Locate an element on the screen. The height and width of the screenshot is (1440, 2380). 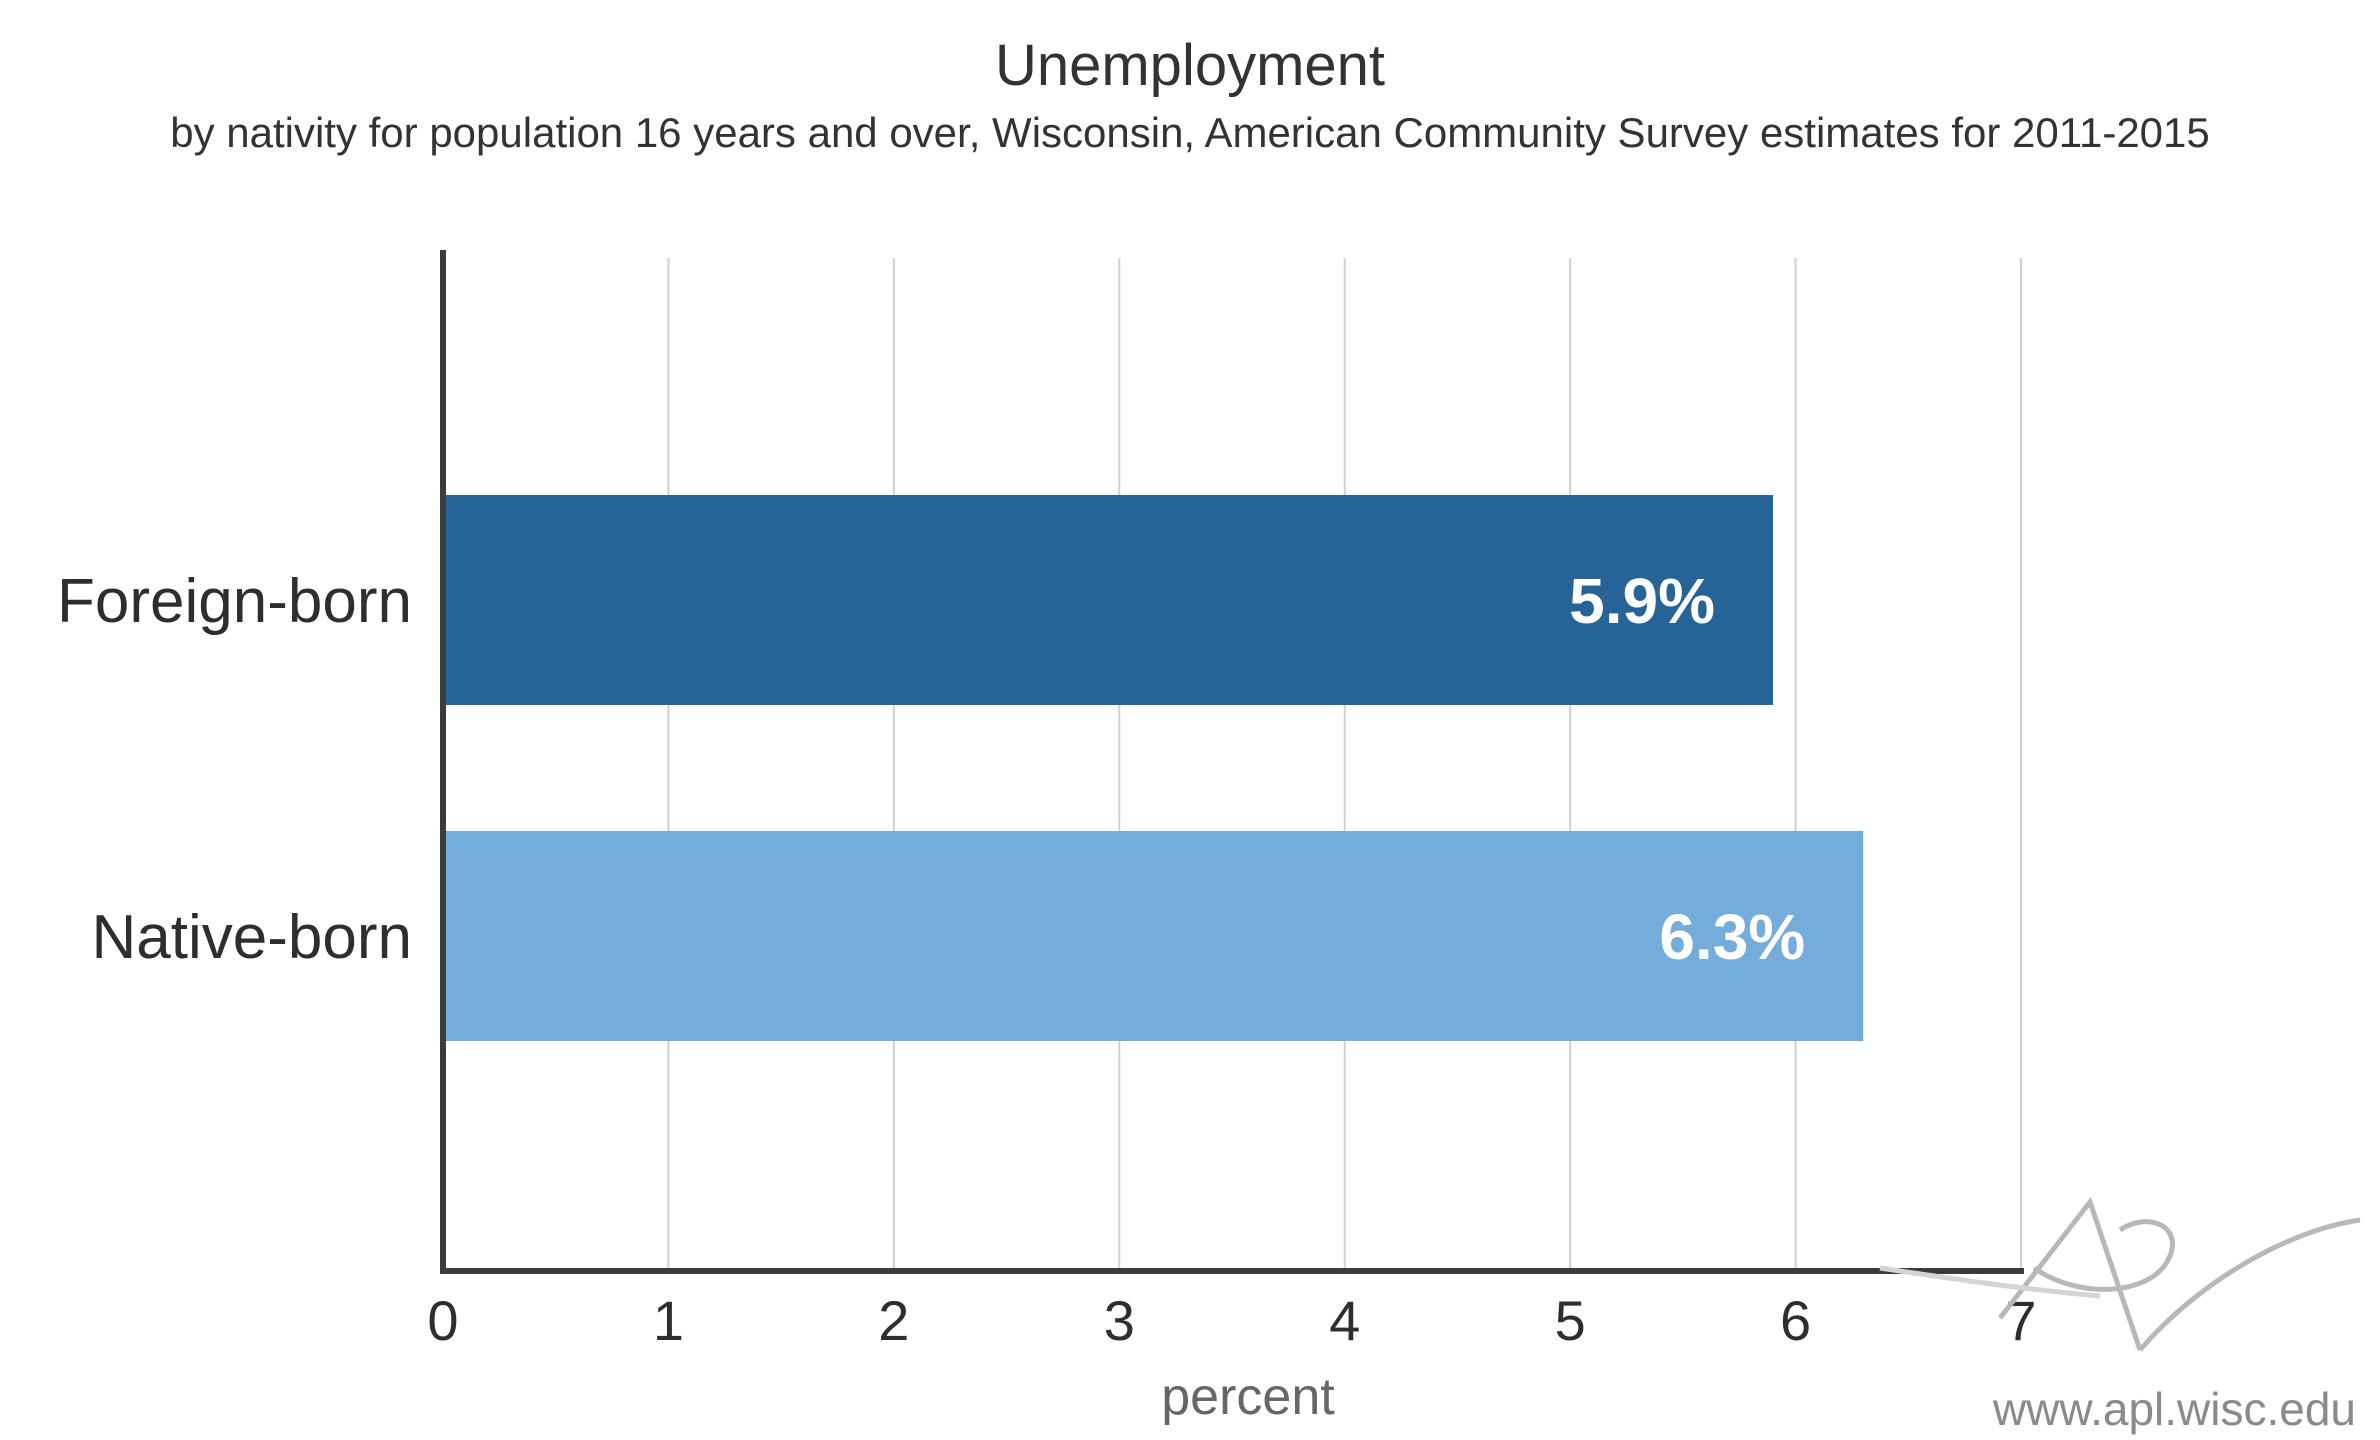
x-tick-label: 1 is located at coordinates (668, 1320).